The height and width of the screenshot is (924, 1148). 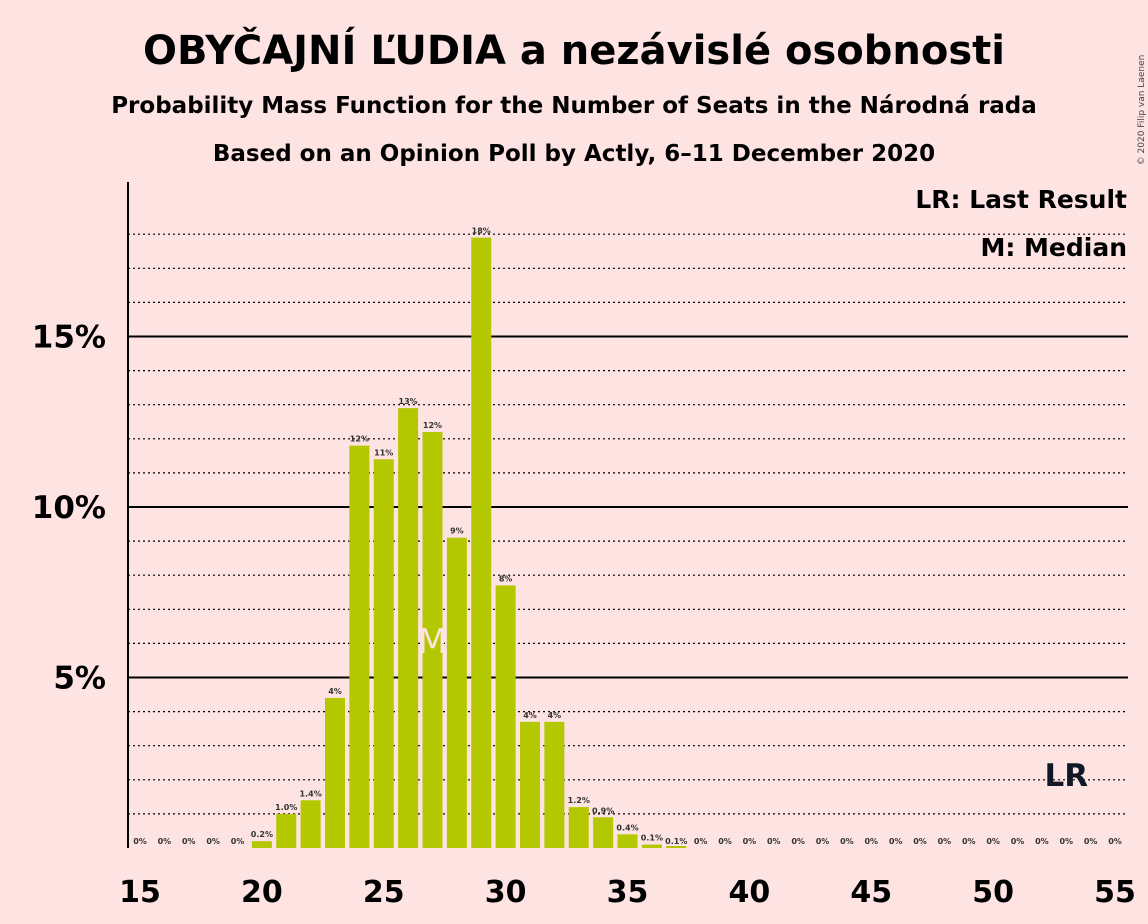 I want to click on data-label-seat-47: 0%, so click(x=920, y=841).